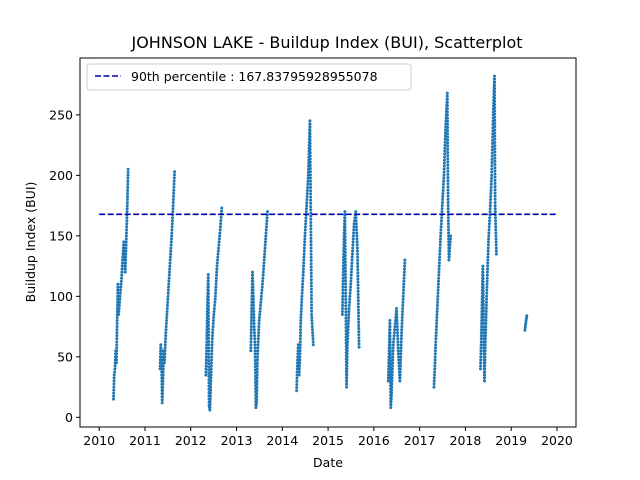  What do you see at coordinates (64, 266) in the screenshot?
I see `y-axis: 0 50 100 150 200 250` at bounding box center [64, 266].